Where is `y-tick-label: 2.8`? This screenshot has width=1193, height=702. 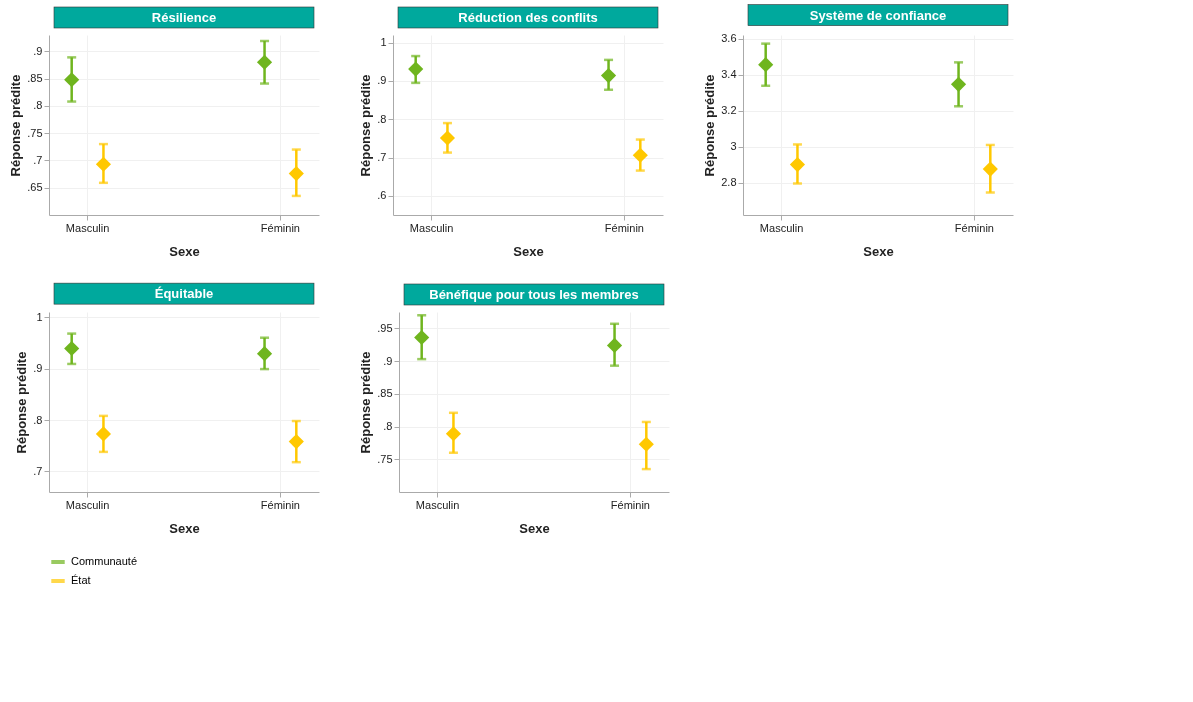
y-tick-label: 2.8 is located at coordinates (729, 182).